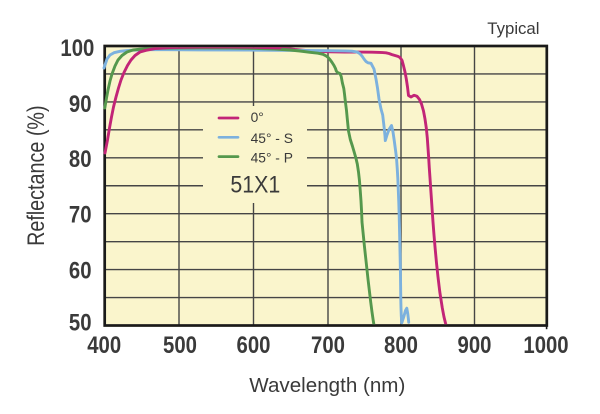  I want to click on svg-text: 51X1, so click(255, 184).